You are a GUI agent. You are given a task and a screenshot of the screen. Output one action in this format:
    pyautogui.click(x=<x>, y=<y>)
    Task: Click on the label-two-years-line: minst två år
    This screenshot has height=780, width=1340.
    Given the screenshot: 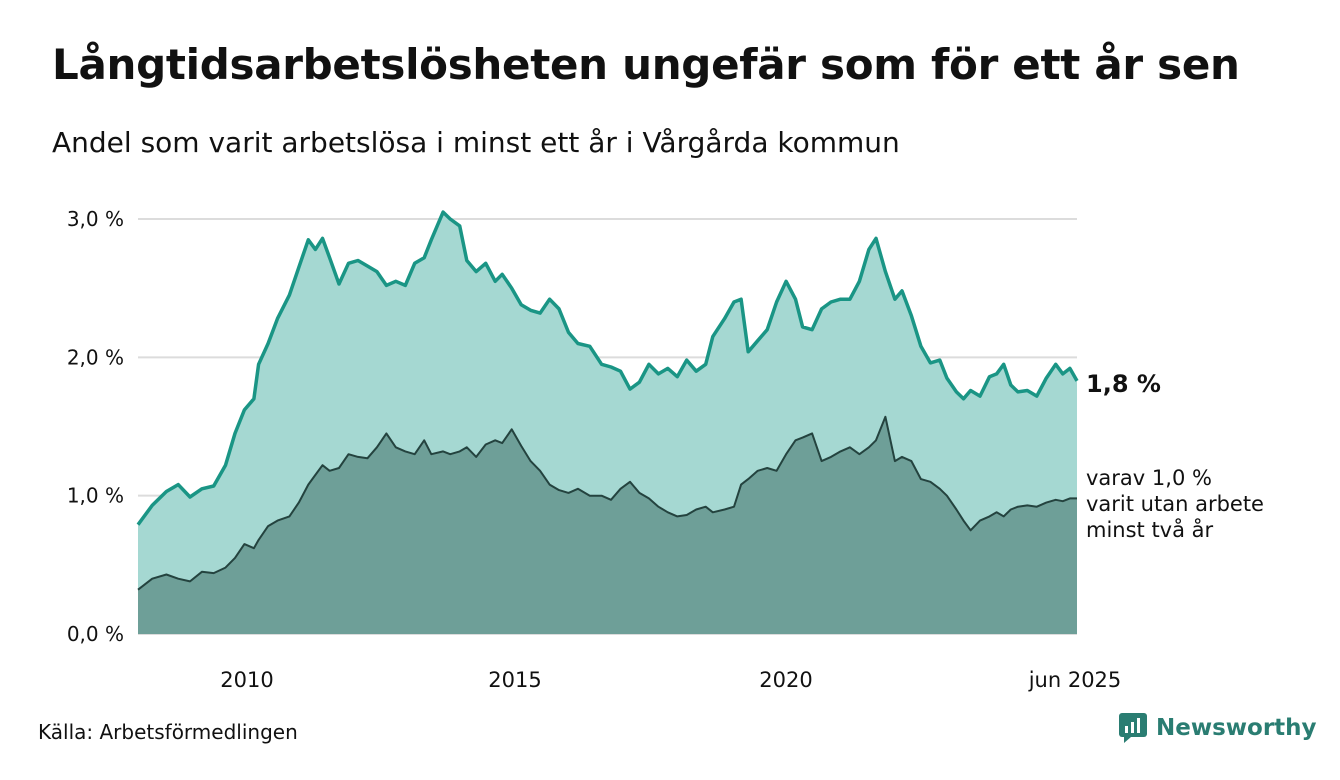 What is the action you would take?
    pyautogui.click(x=1150, y=529)
    